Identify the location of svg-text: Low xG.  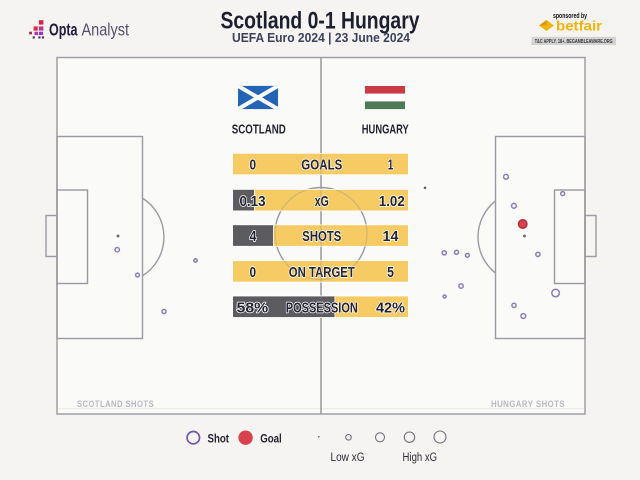
(348, 458).